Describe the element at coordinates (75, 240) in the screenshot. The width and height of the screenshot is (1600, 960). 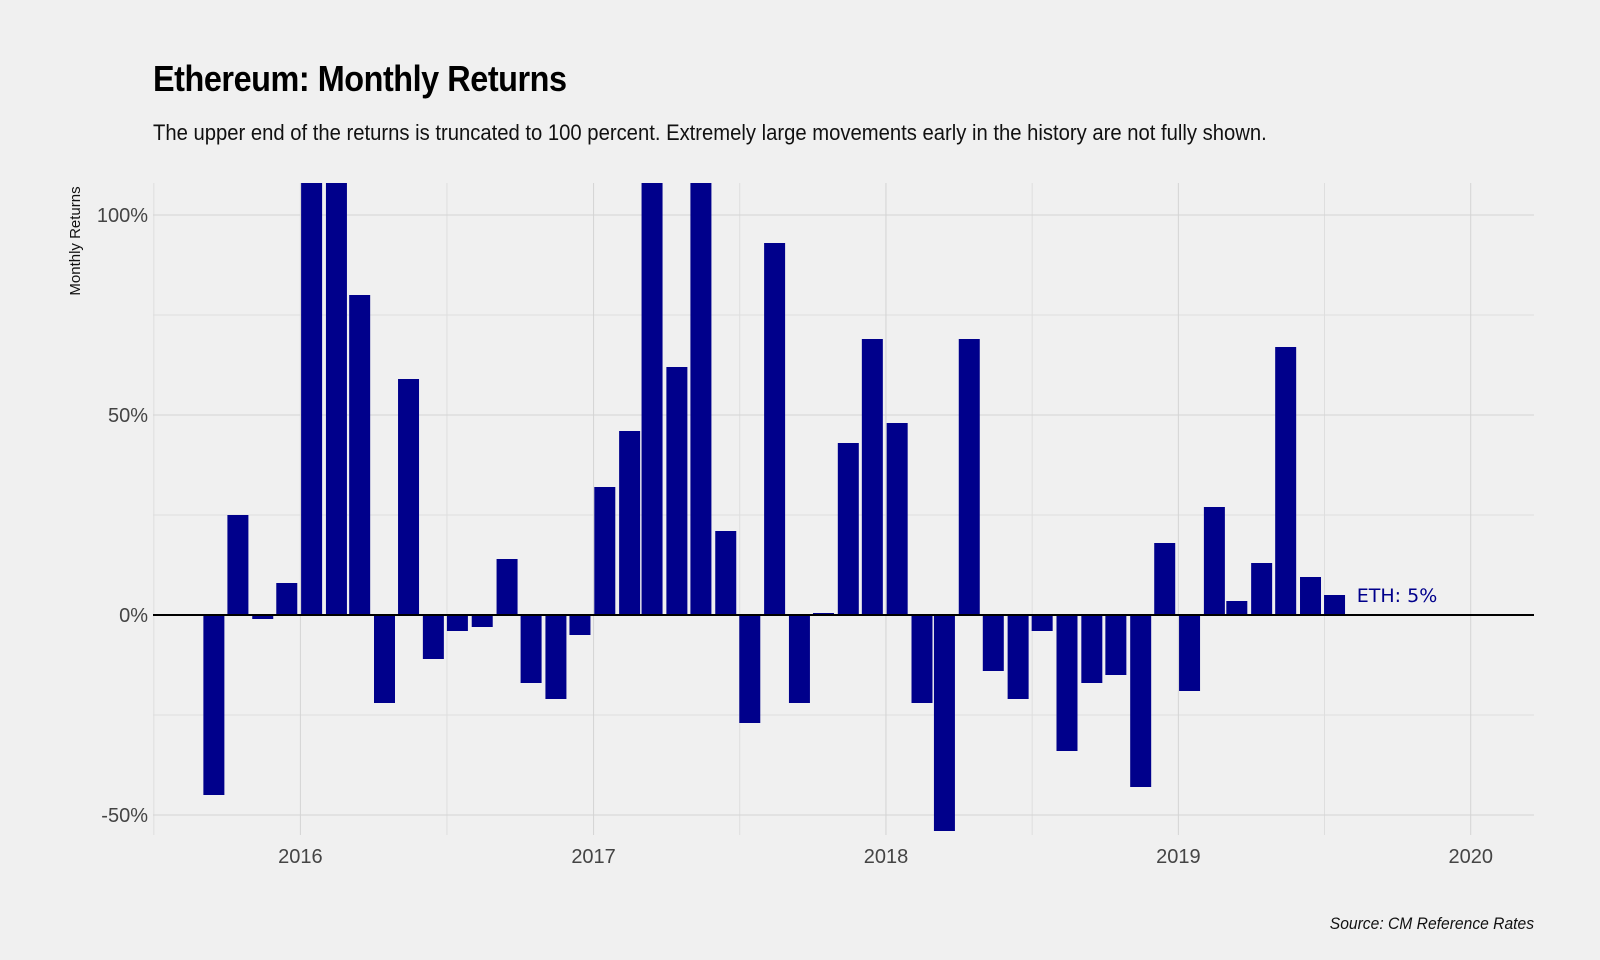
I see `y-axis-title: Monthly Returns` at that location.